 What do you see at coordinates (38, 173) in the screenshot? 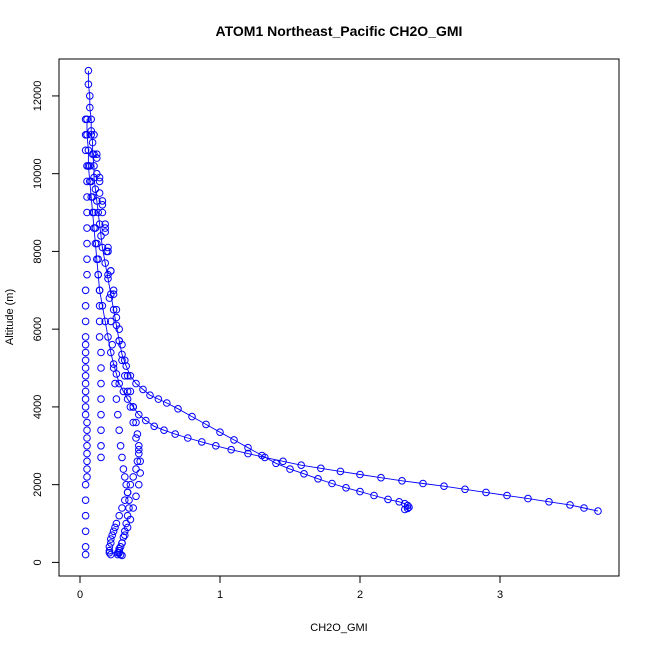
I see `y-tick-label: 10000` at bounding box center [38, 173].